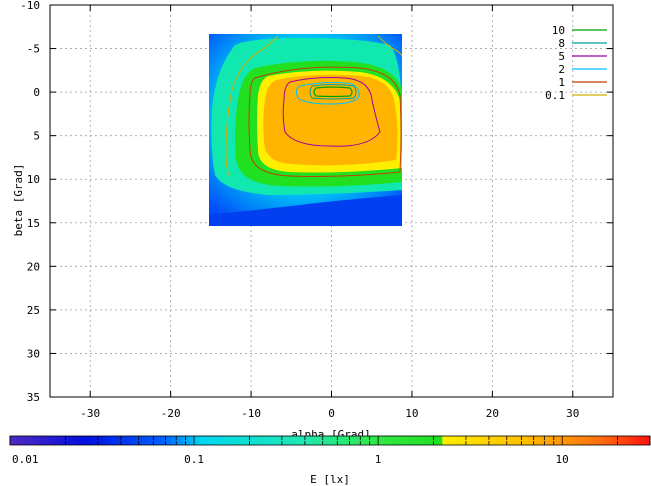  Describe the element at coordinates (33, 223) in the screenshot. I see `y-tick-label: 15` at that location.